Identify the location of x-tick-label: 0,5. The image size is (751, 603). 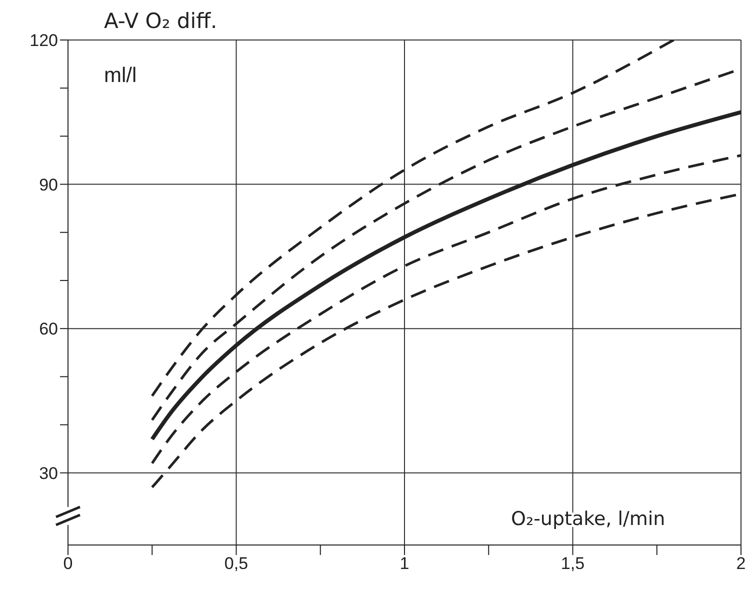
(236, 564).